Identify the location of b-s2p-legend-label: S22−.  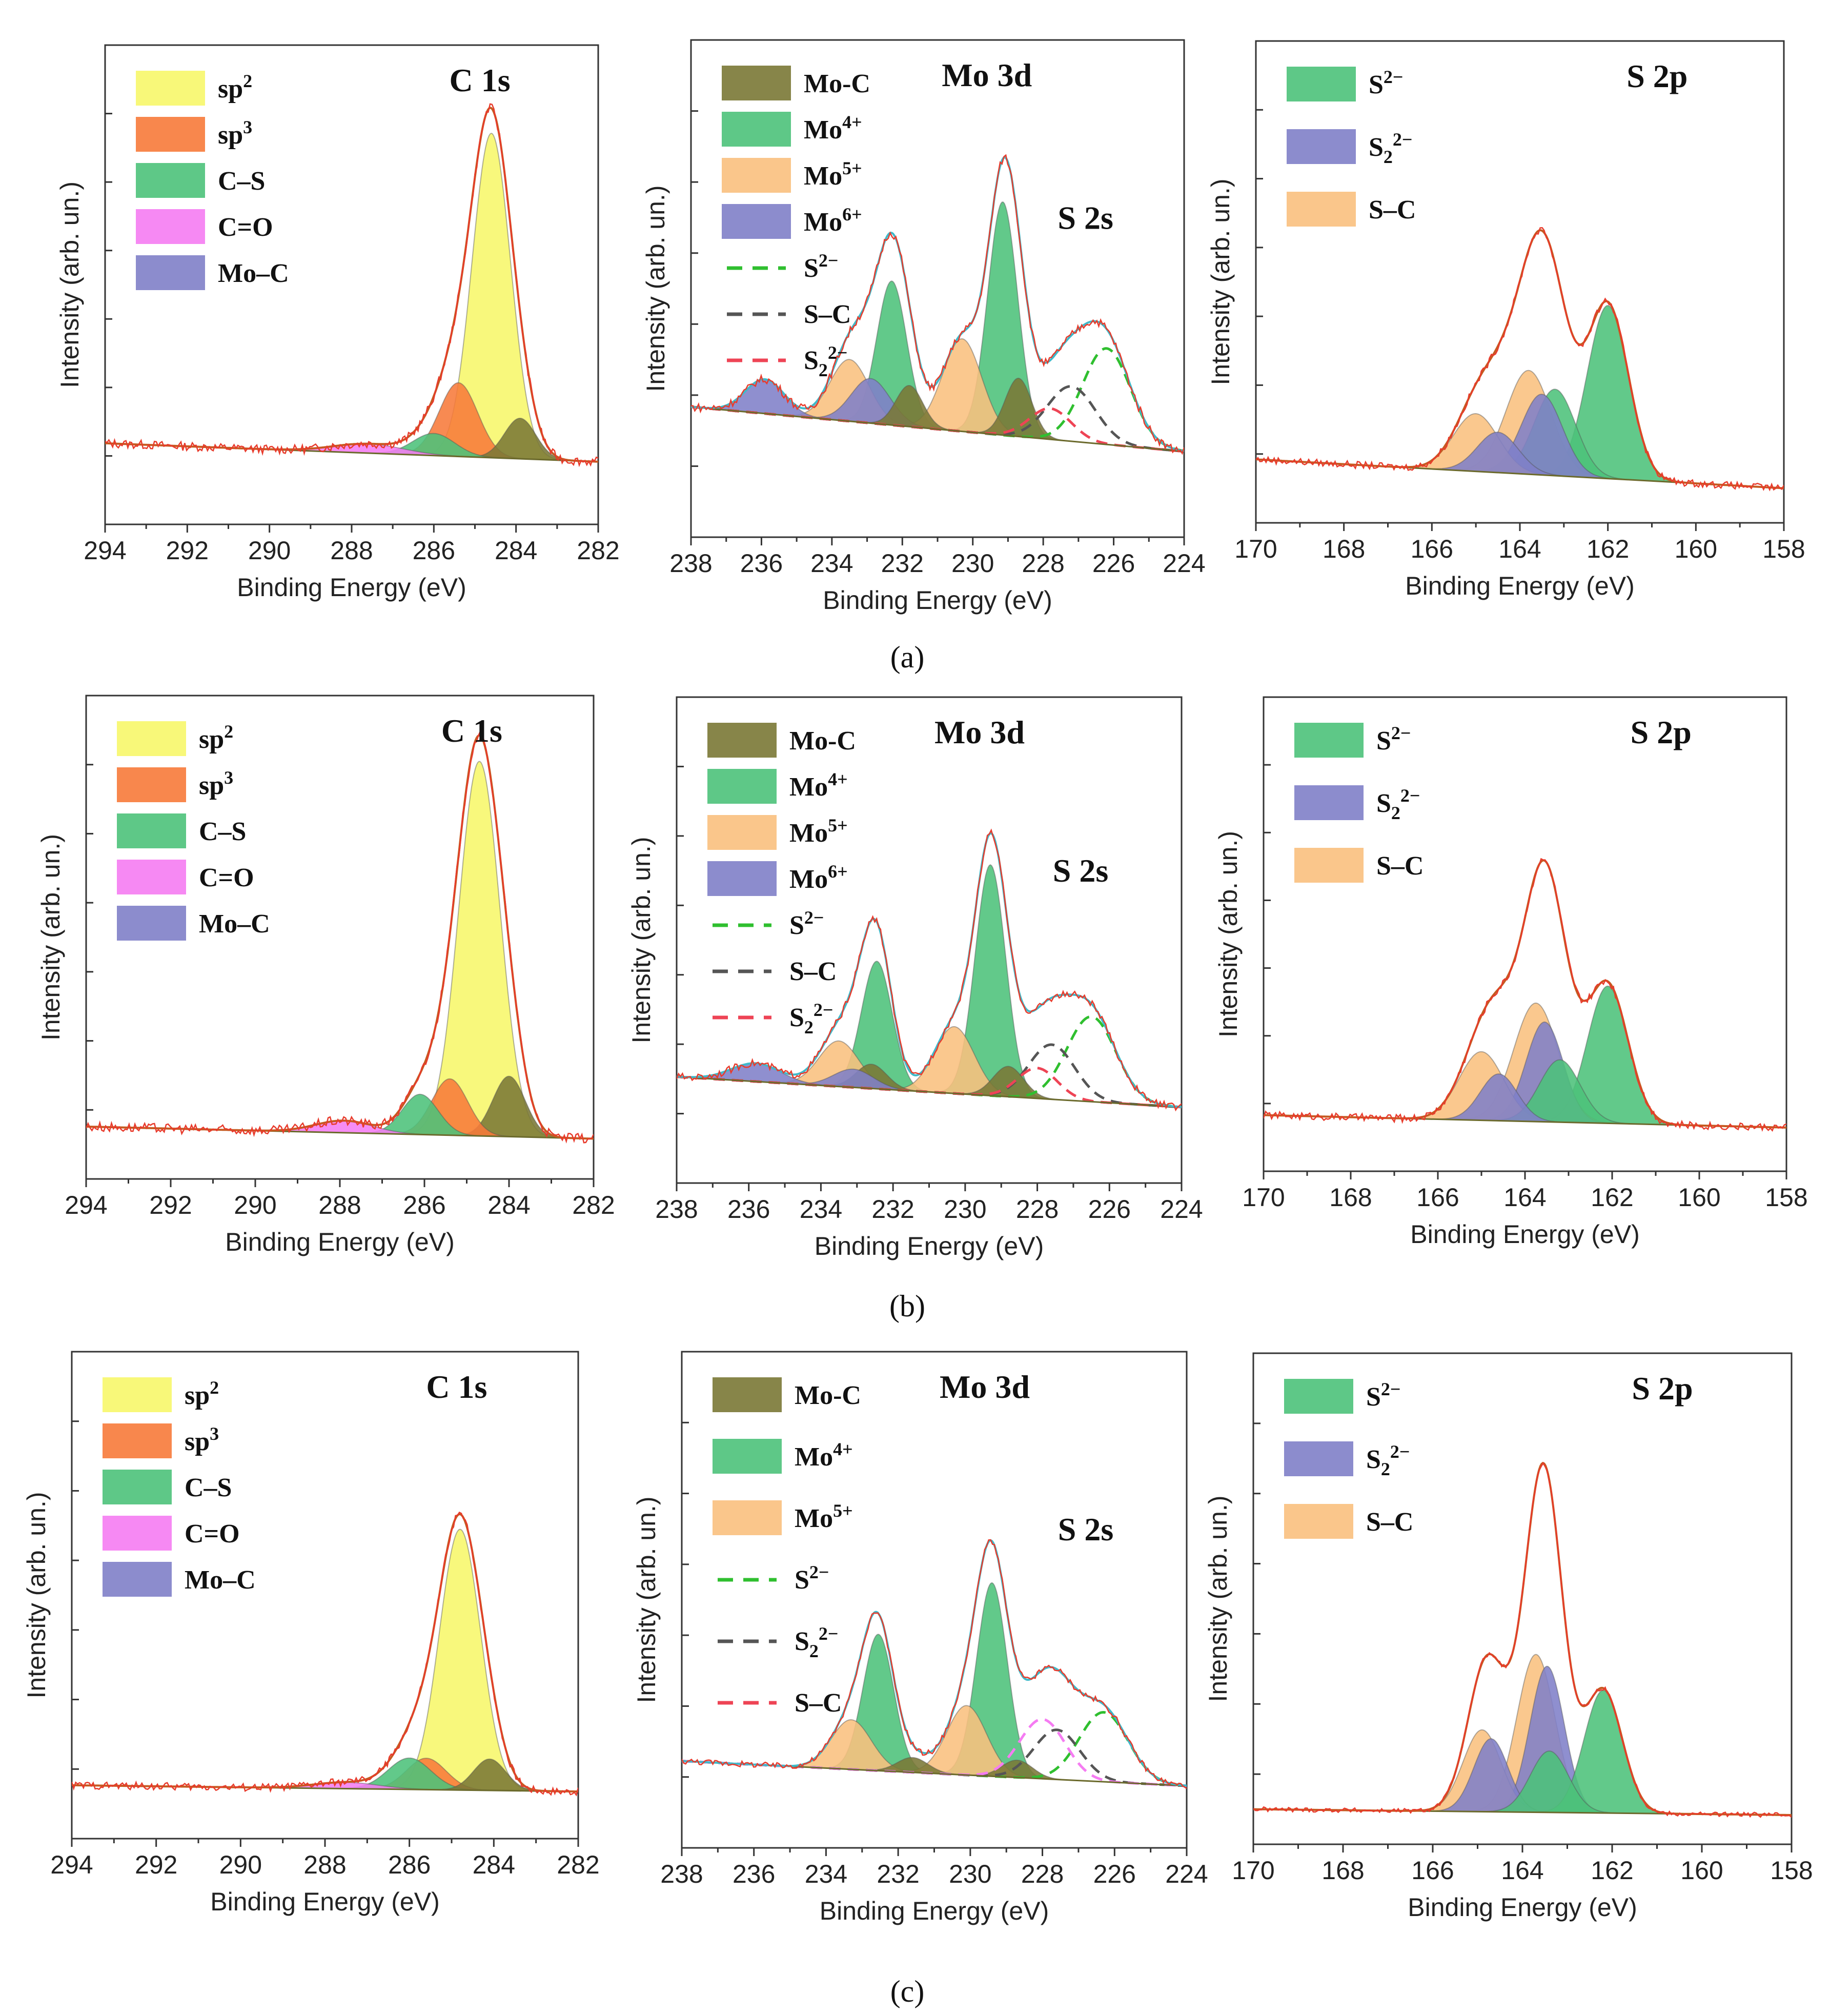
(1398, 804).